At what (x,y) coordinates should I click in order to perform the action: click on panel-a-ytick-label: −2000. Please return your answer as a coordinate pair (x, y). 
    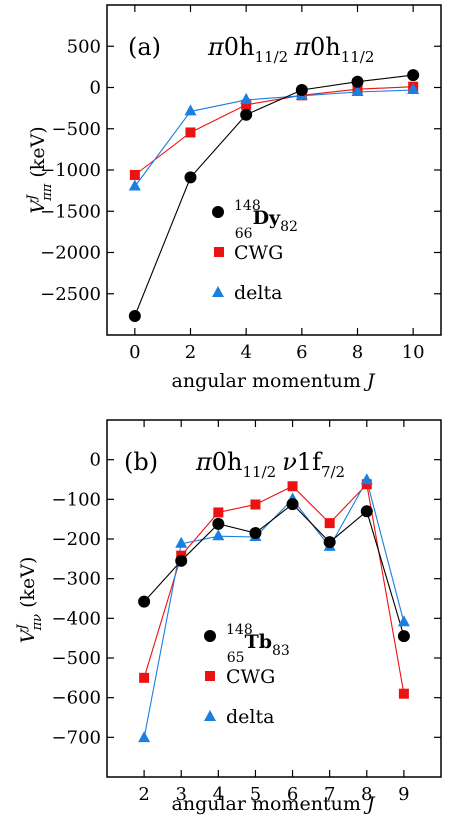
    Looking at the image, I should click on (70, 253).